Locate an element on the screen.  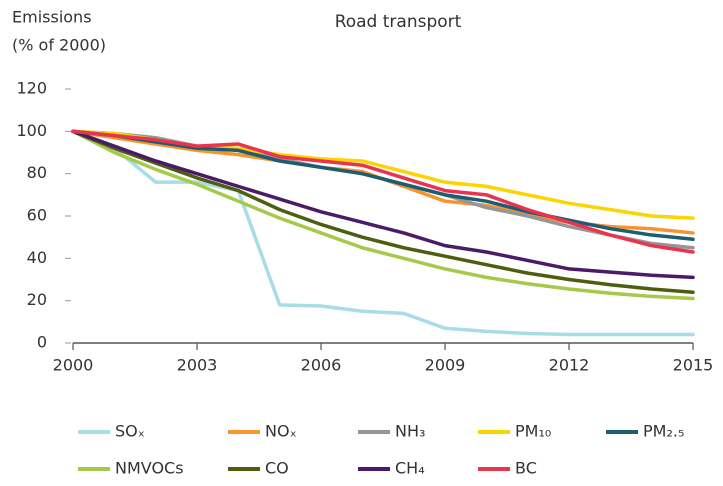
legend-label: PM₂.₅ is located at coordinates (663, 431).